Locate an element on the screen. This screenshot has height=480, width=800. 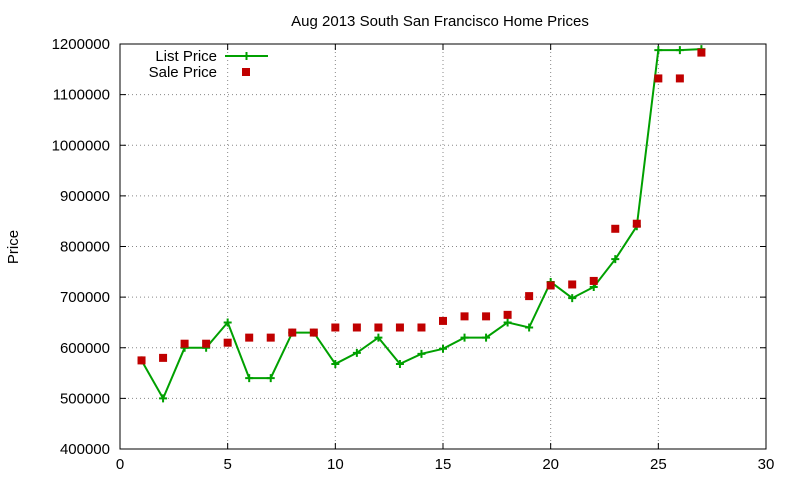
y-tick-label: 1200000 is located at coordinates (81, 44).